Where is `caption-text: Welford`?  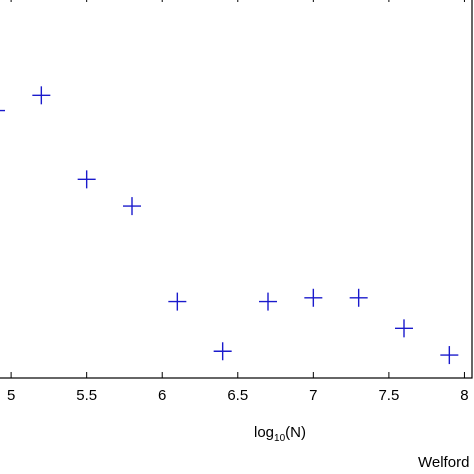 caption-text: Welford is located at coordinates (443, 462).